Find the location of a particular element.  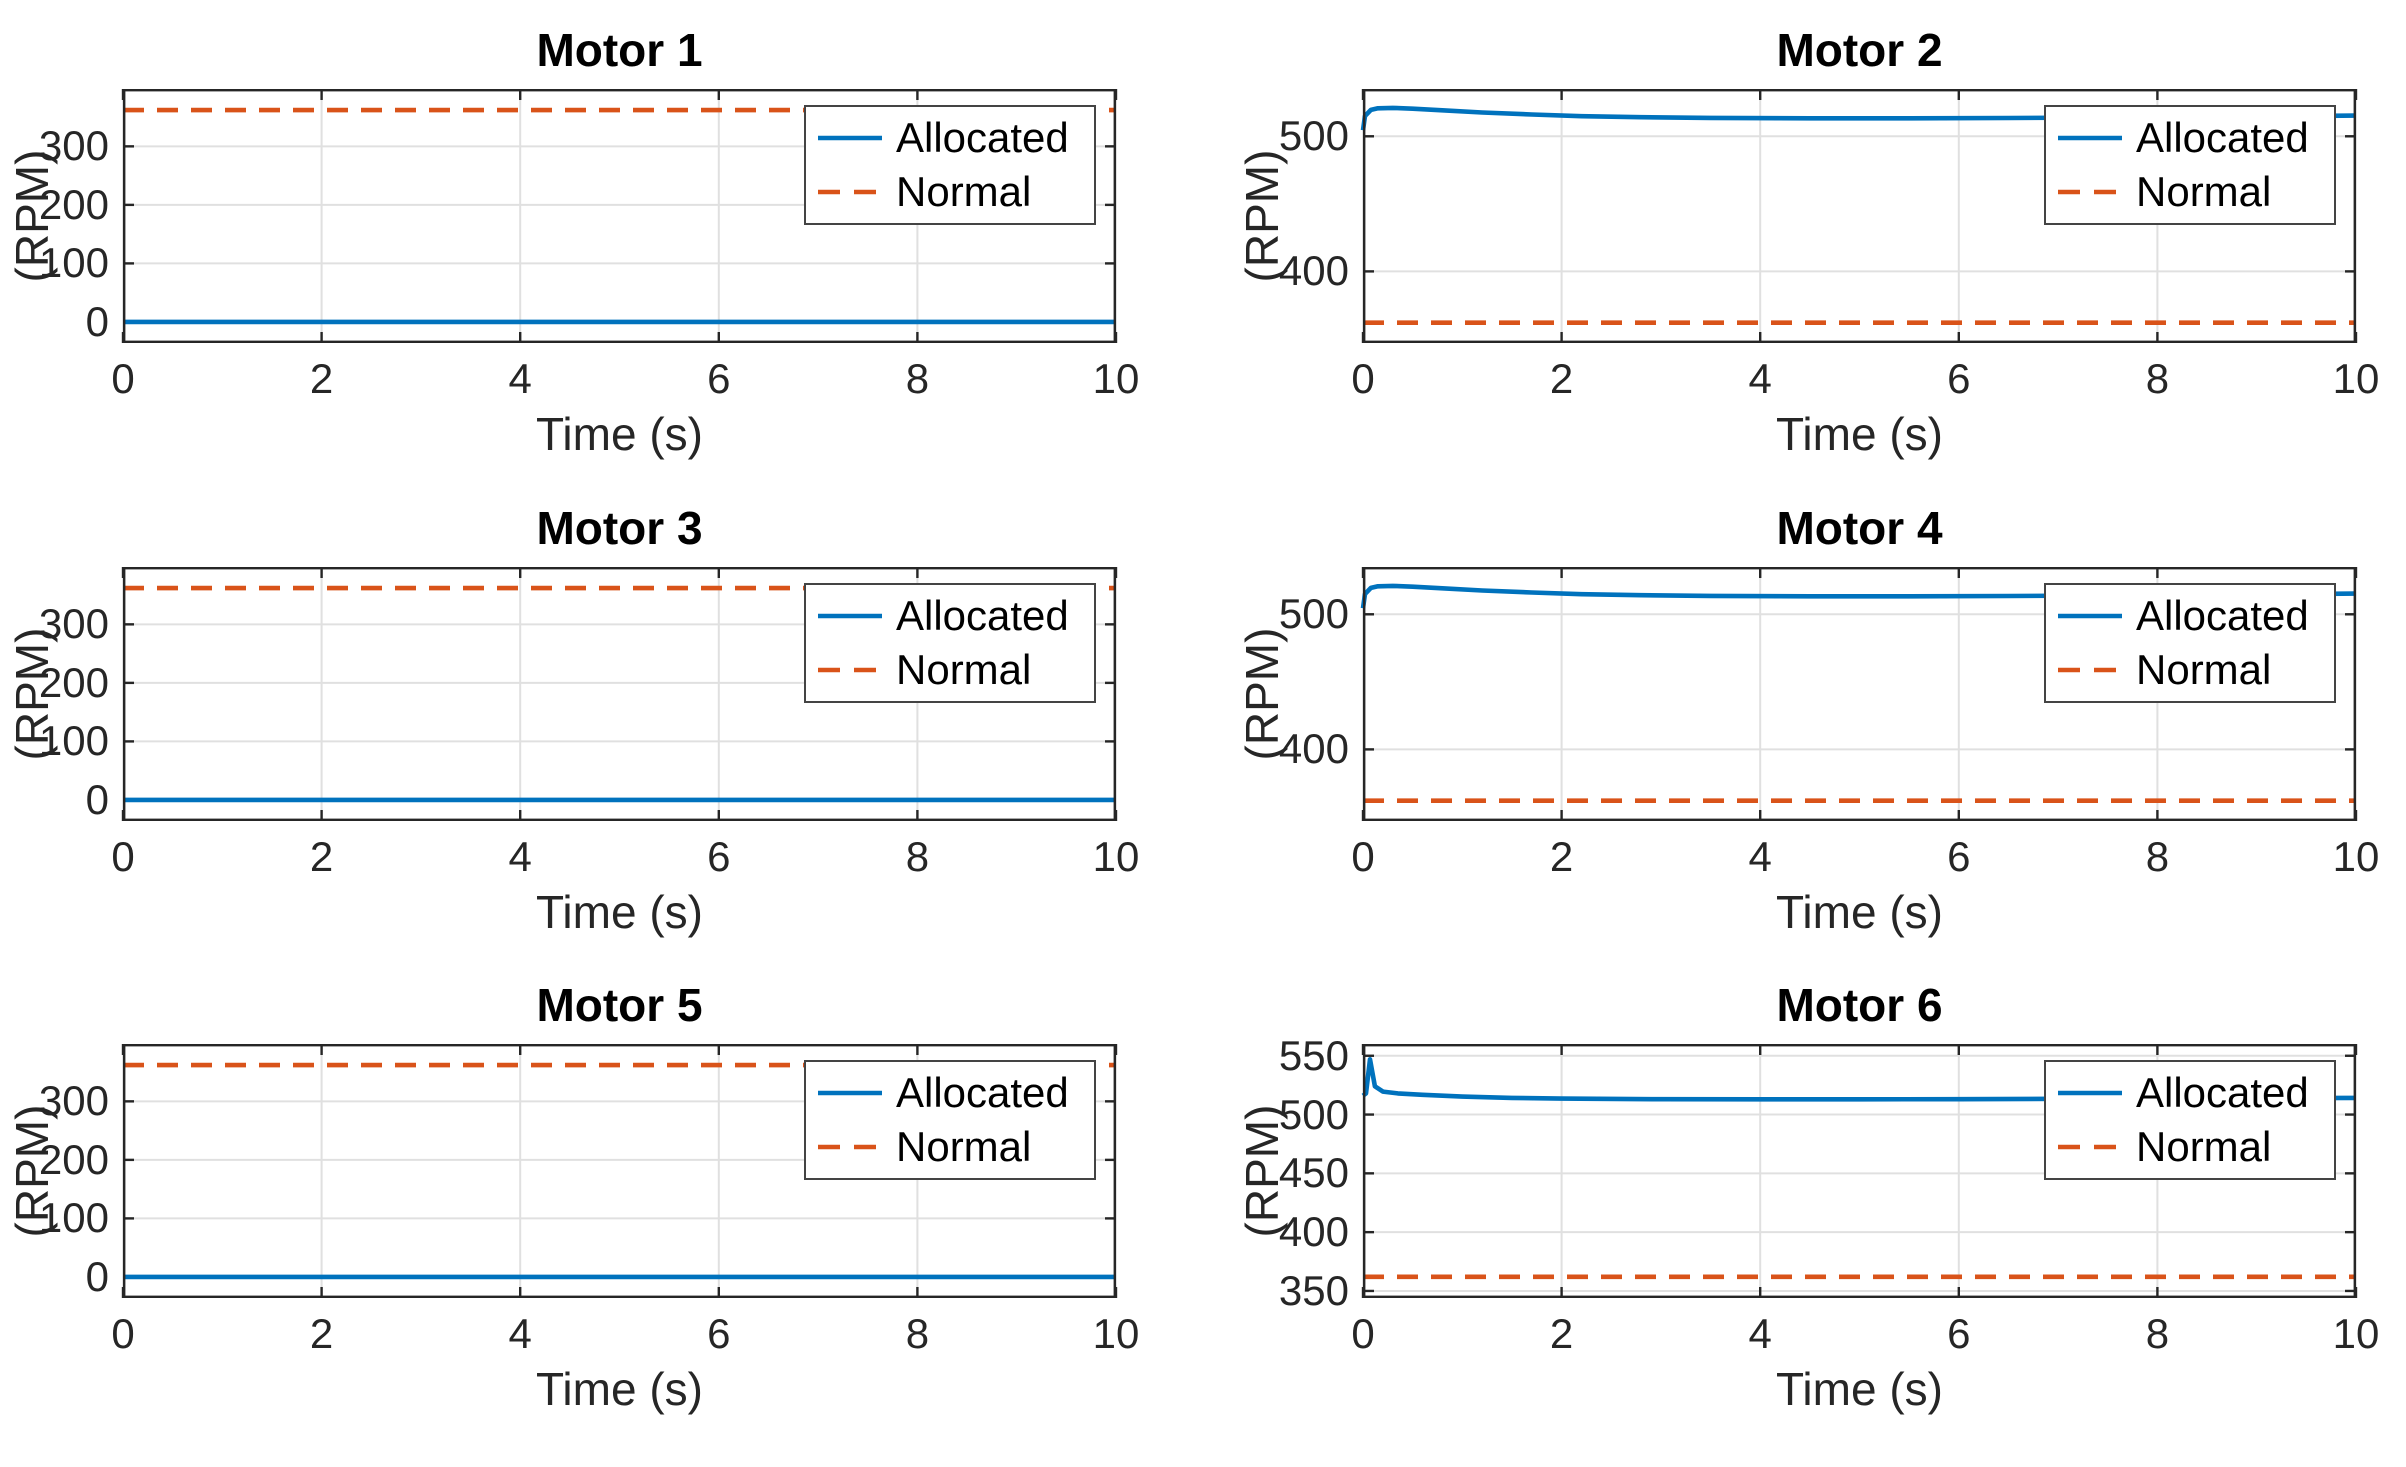

y-tick-label: 200 is located at coordinates (73, 1159).